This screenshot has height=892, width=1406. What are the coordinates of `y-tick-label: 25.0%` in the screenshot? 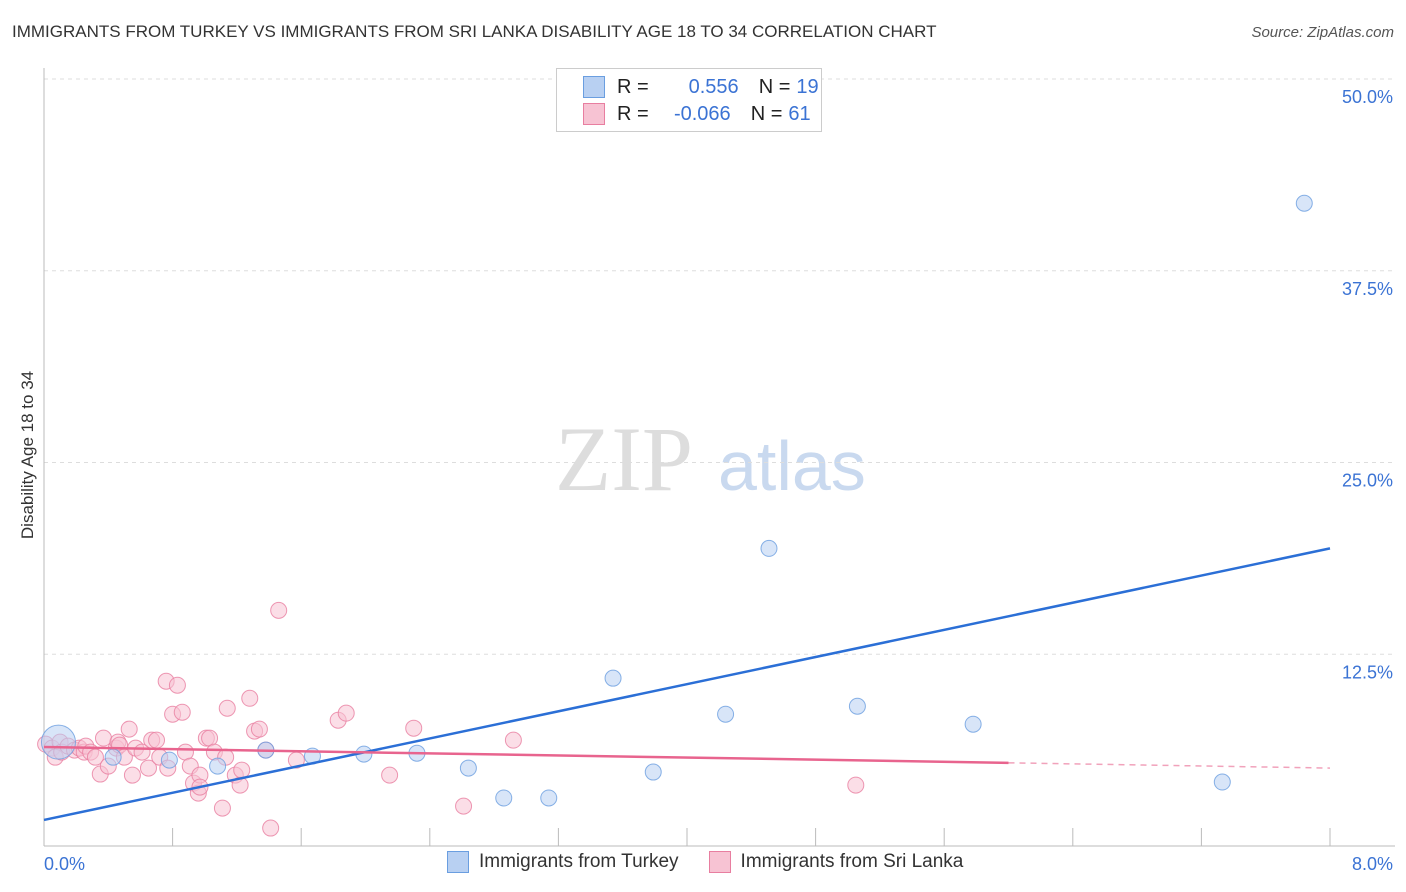 It's located at (1367, 481).